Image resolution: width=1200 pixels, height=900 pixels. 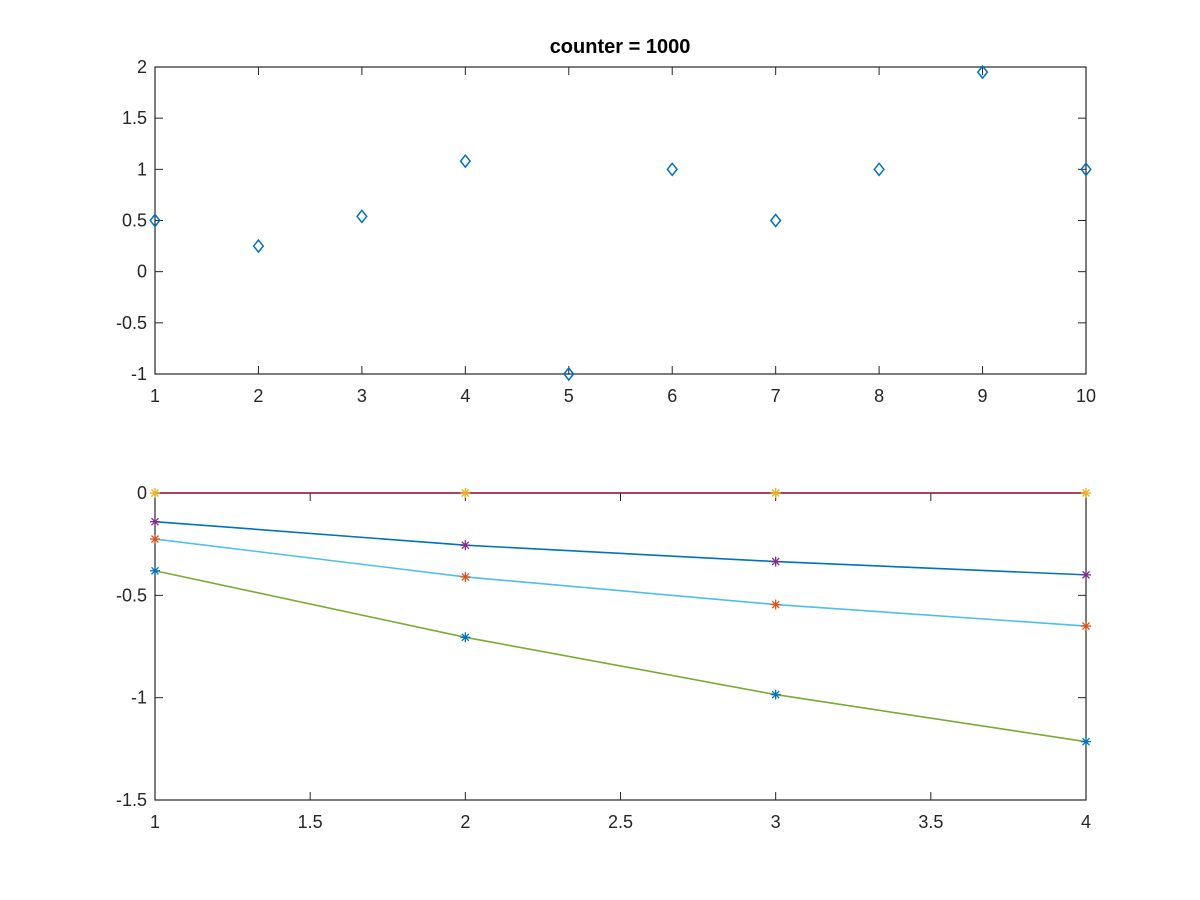 I want to click on top-ytick-label: 1.5, so click(x=134, y=118).